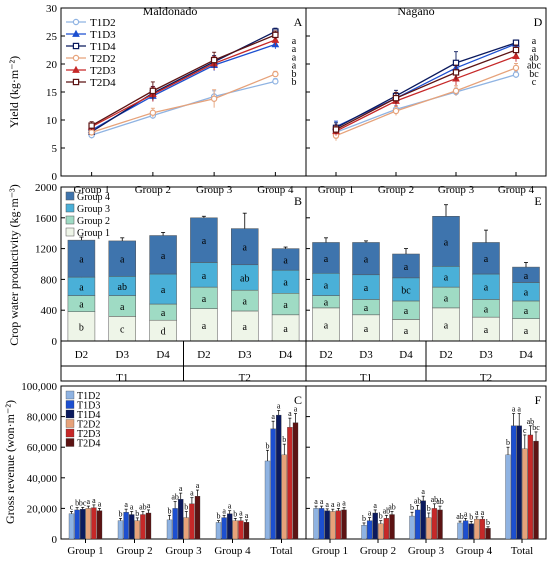 Image resolution: width=550 pixels, height=561 pixels. Describe the element at coordinates (46, 188) in the screenshot. I see `y-tick-label: 2000` at that location.